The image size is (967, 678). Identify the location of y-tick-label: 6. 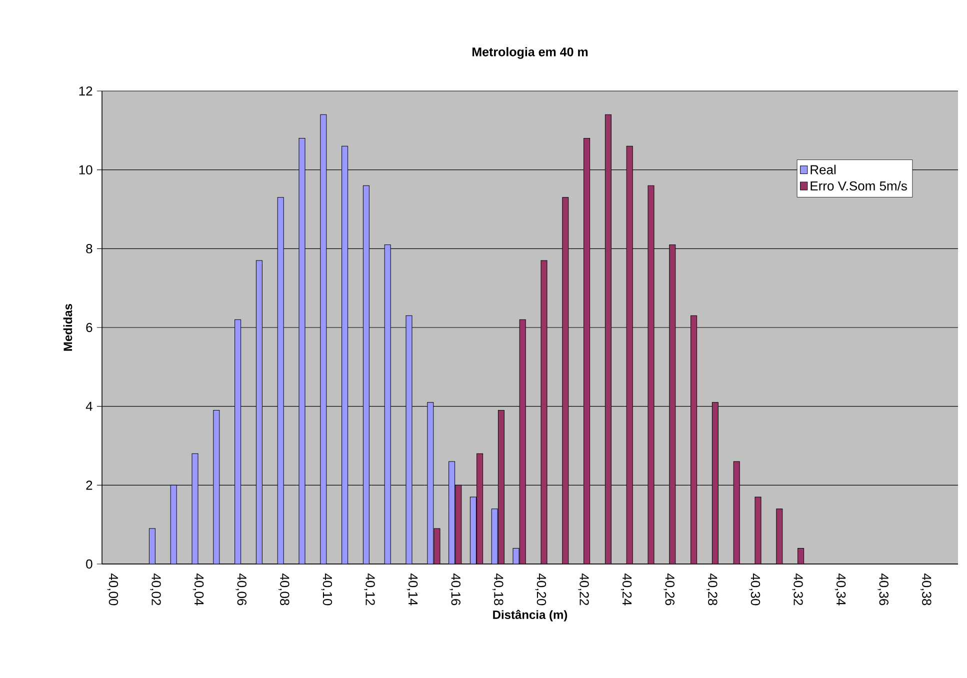
(89, 327).